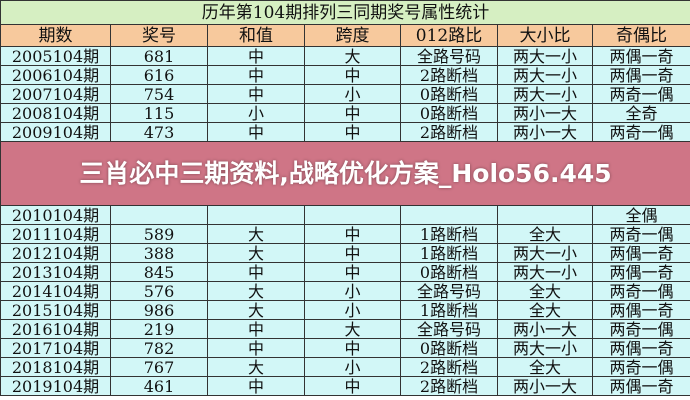 Image resolution: width=690 pixels, height=400 pixels. I want to click on table-cell: 2007104期, so click(55, 94).